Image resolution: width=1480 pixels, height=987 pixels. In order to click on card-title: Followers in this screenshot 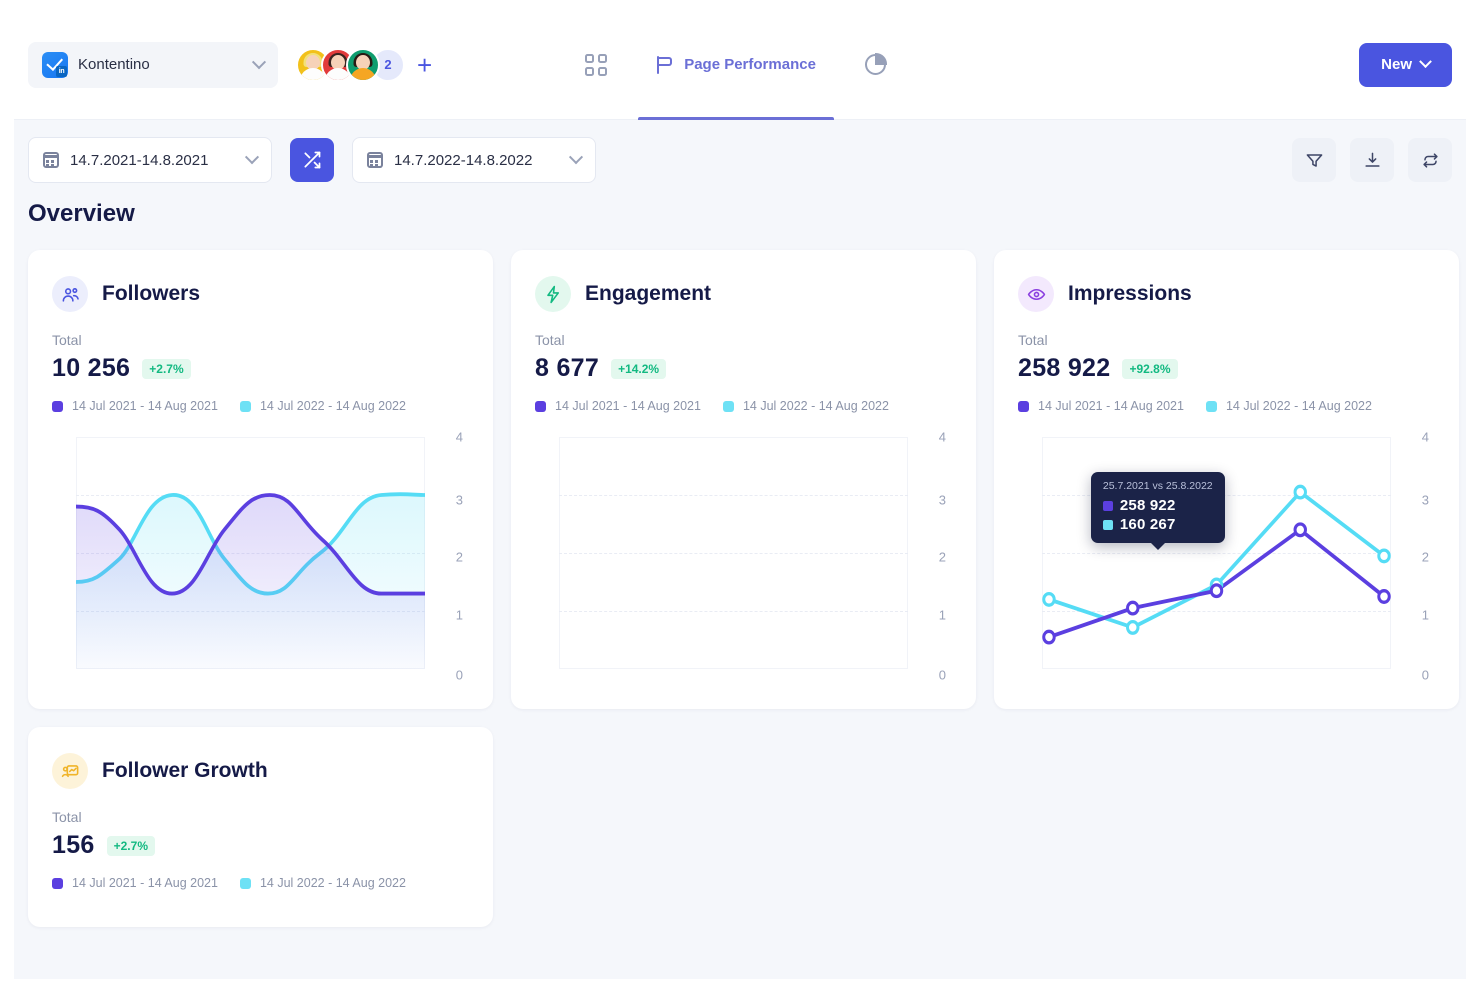, I will do `click(151, 293)`.